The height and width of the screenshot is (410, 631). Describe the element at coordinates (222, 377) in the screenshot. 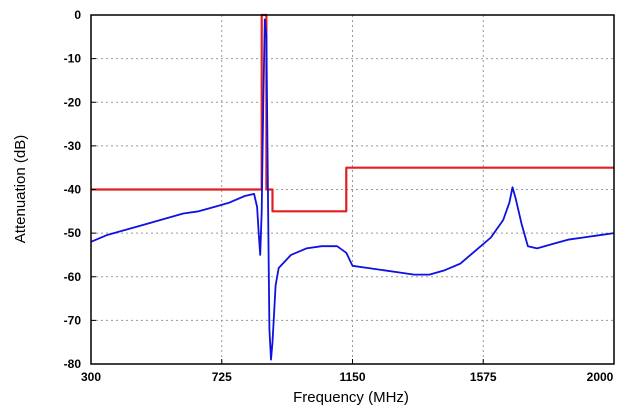

I see `x-tick-label: 725` at that location.